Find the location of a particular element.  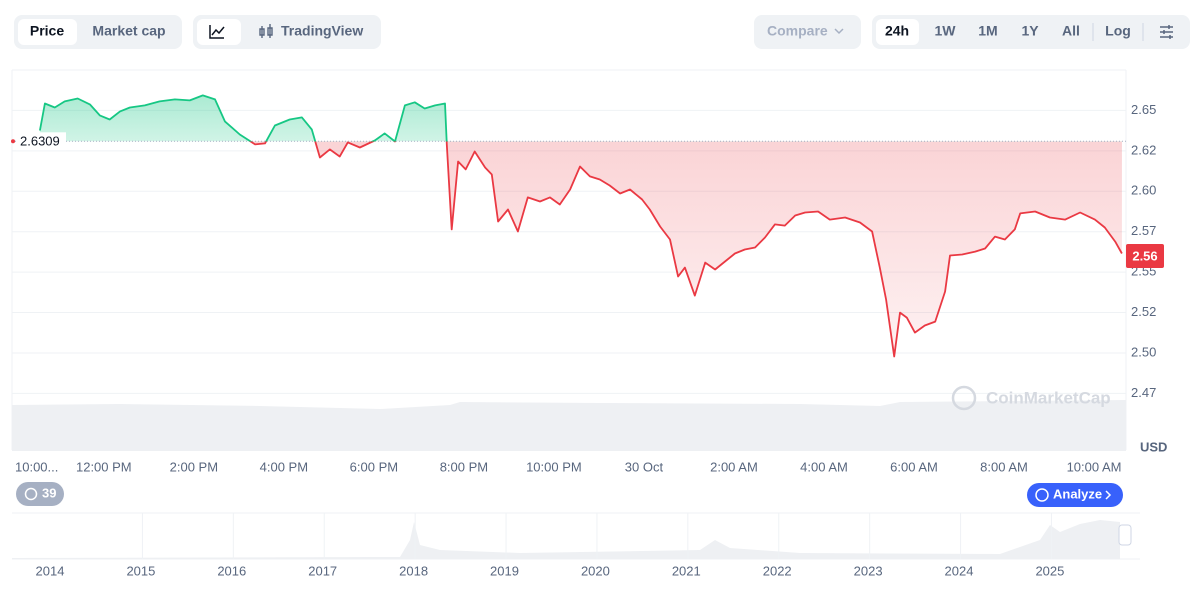

volume-area is located at coordinates (569, 425).